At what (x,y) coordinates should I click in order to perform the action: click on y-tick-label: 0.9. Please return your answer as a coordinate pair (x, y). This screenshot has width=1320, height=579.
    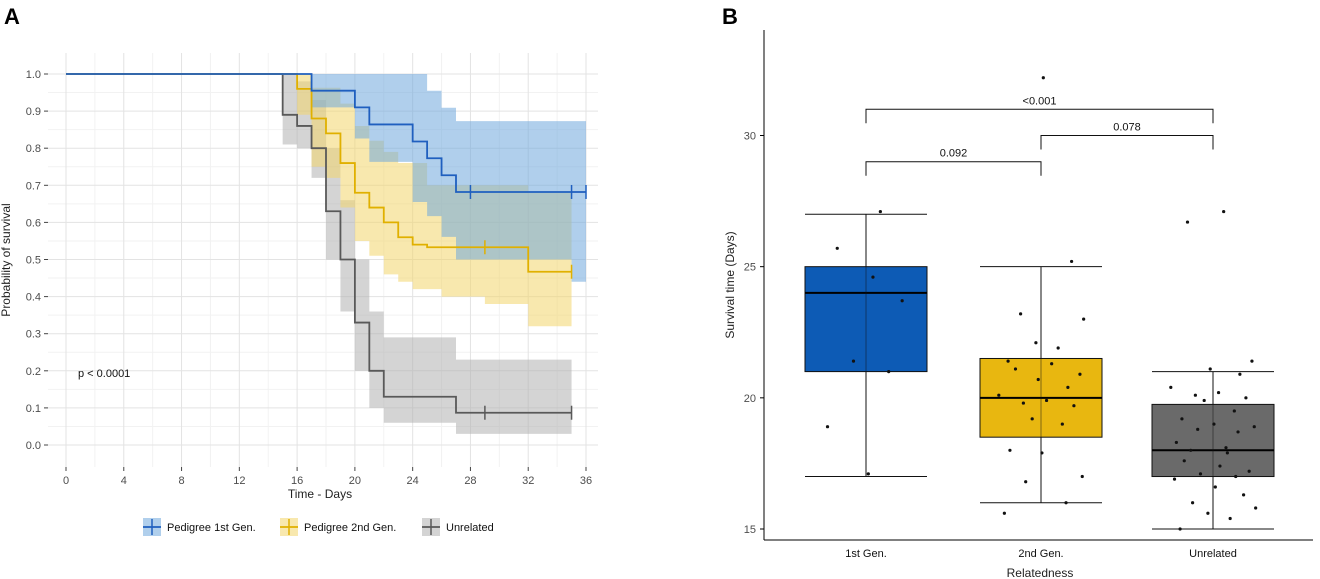
    Looking at the image, I should click on (33, 112).